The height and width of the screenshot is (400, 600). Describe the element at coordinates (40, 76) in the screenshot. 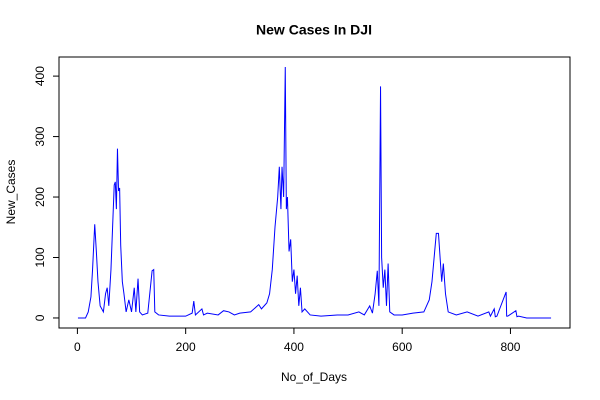

I see `y-tick-label: 400` at that location.